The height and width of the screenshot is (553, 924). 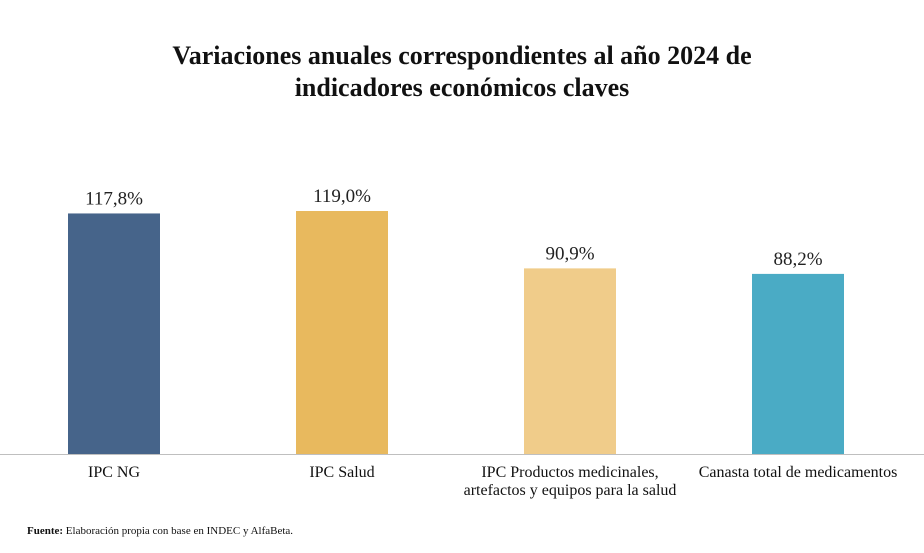 I want to click on x-tick-label-4: Canasta total de medicamentos, so click(x=798, y=472).